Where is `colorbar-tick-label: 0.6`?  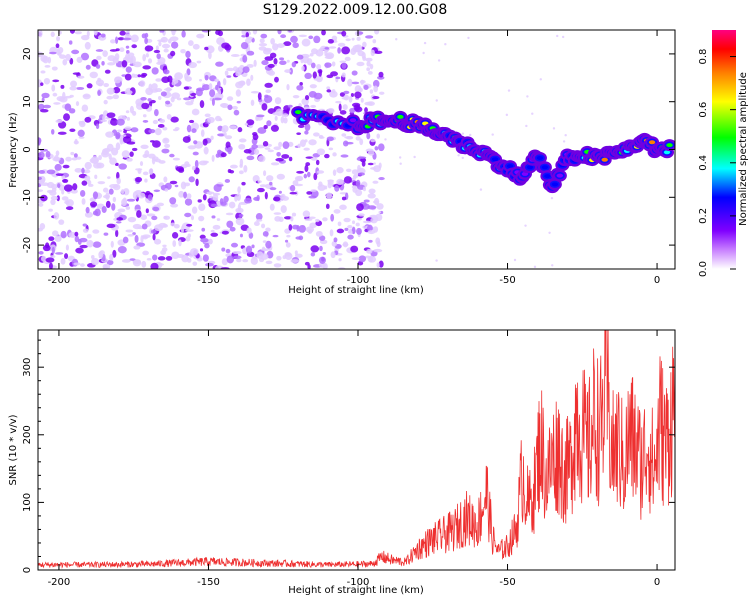 colorbar-tick-label: 0.6 is located at coordinates (703, 110).